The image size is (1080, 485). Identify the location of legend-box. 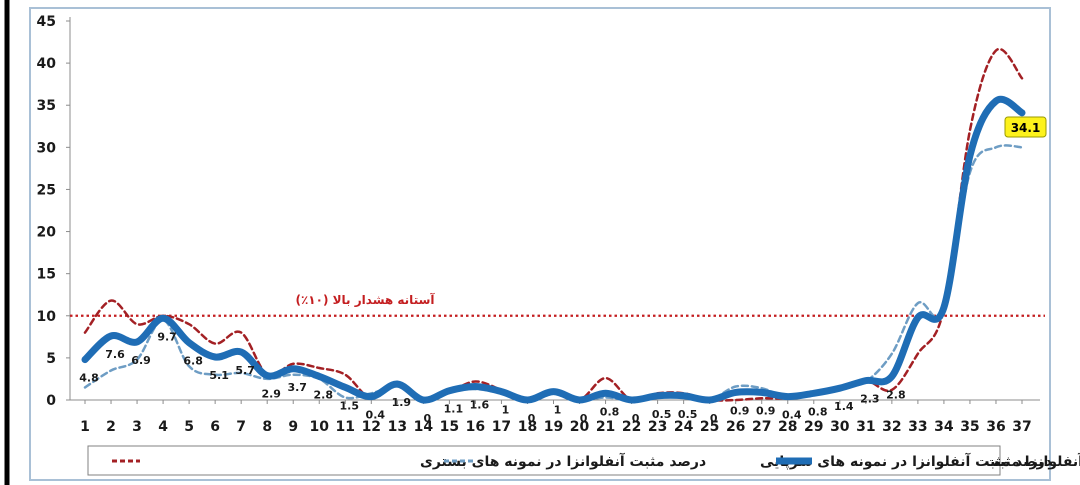
(544, 460).